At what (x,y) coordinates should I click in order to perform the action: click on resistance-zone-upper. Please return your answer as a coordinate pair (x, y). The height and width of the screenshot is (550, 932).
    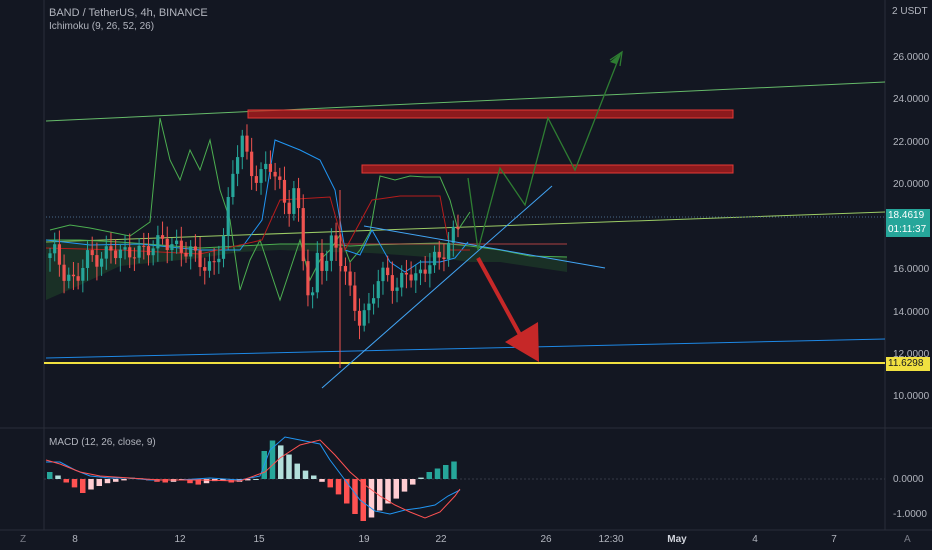
    Looking at the image, I should click on (490, 114).